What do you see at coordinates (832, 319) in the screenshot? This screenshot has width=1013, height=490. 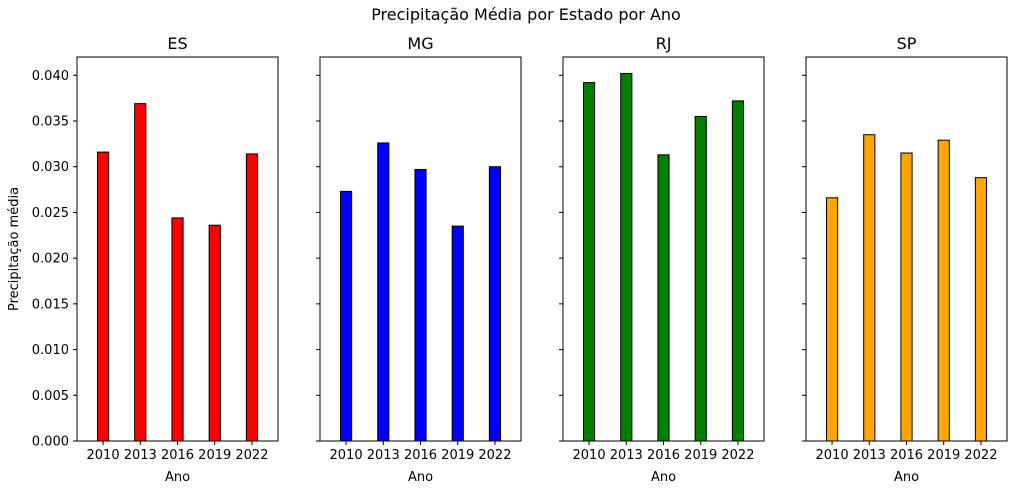 I see `bar-sp-2010` at bounding box center [832, 319].